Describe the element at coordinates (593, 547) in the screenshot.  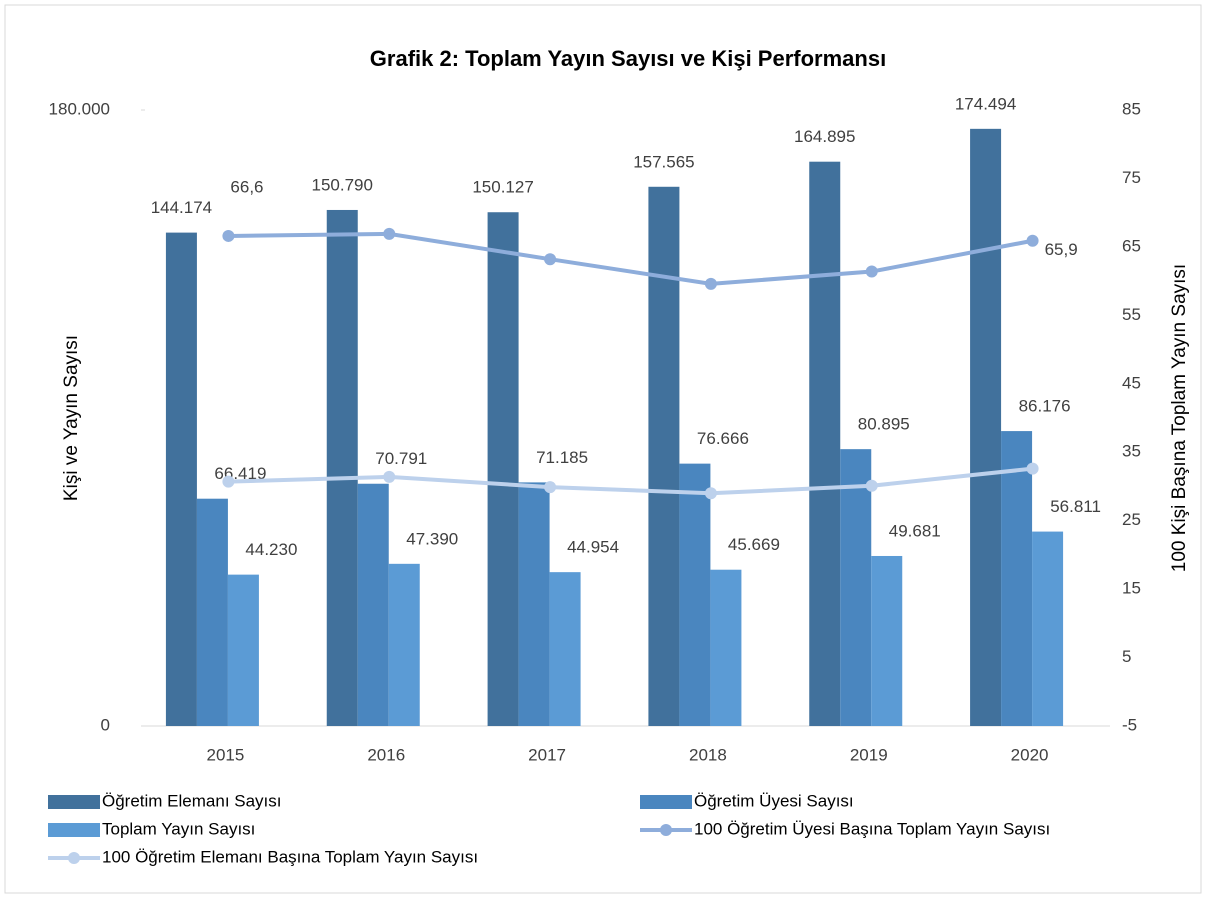
I see `data-label: 44.954` at that location.